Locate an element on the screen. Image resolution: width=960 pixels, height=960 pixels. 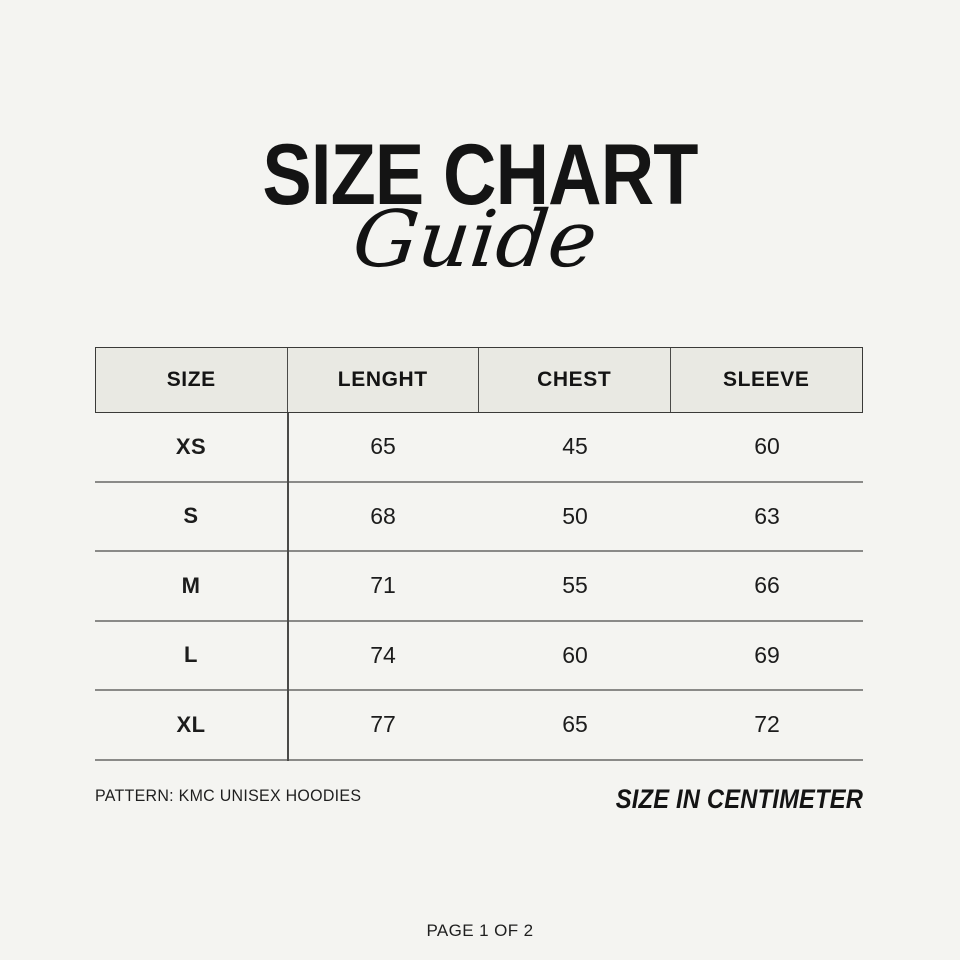
cell-size: L is located at coordinates (191, 655).